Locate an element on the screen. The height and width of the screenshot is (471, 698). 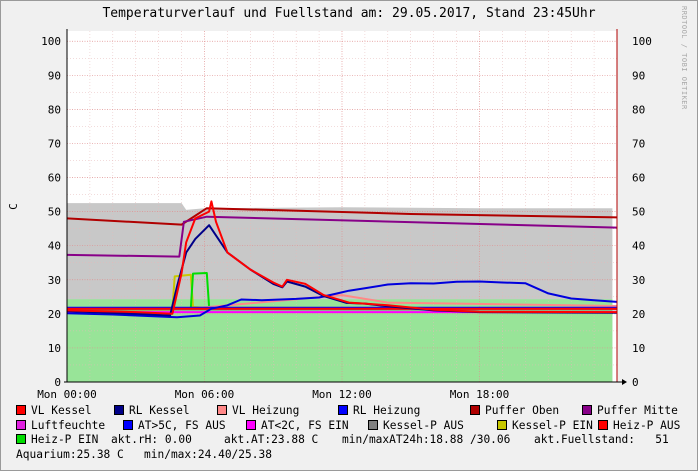
legend-item-at-5c-fs-aus: AT>5C, FS AUS is located at coordinates (174, 425).